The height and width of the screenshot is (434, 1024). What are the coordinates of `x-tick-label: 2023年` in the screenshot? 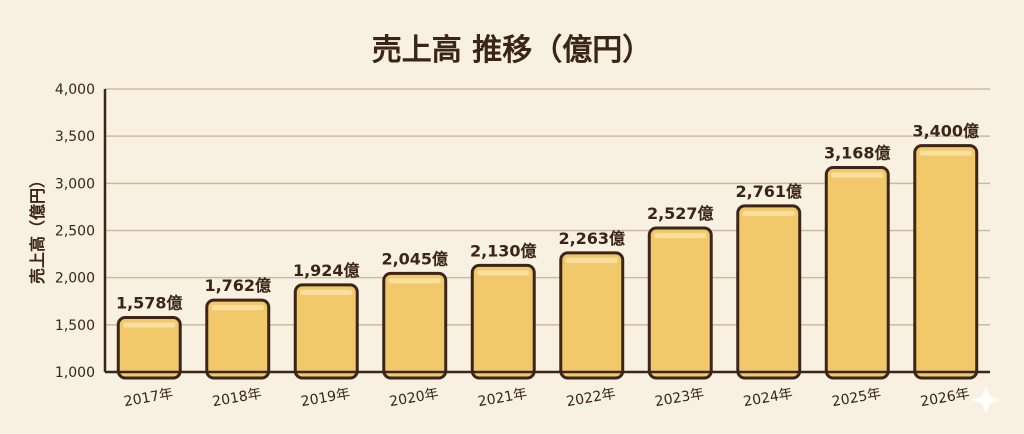 It's located at (680, 398).